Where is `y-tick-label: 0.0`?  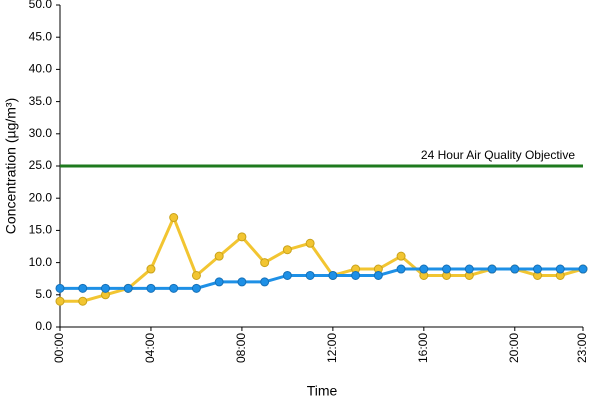 y-tick-label: 0.0 is located at coordinates (43, 326).